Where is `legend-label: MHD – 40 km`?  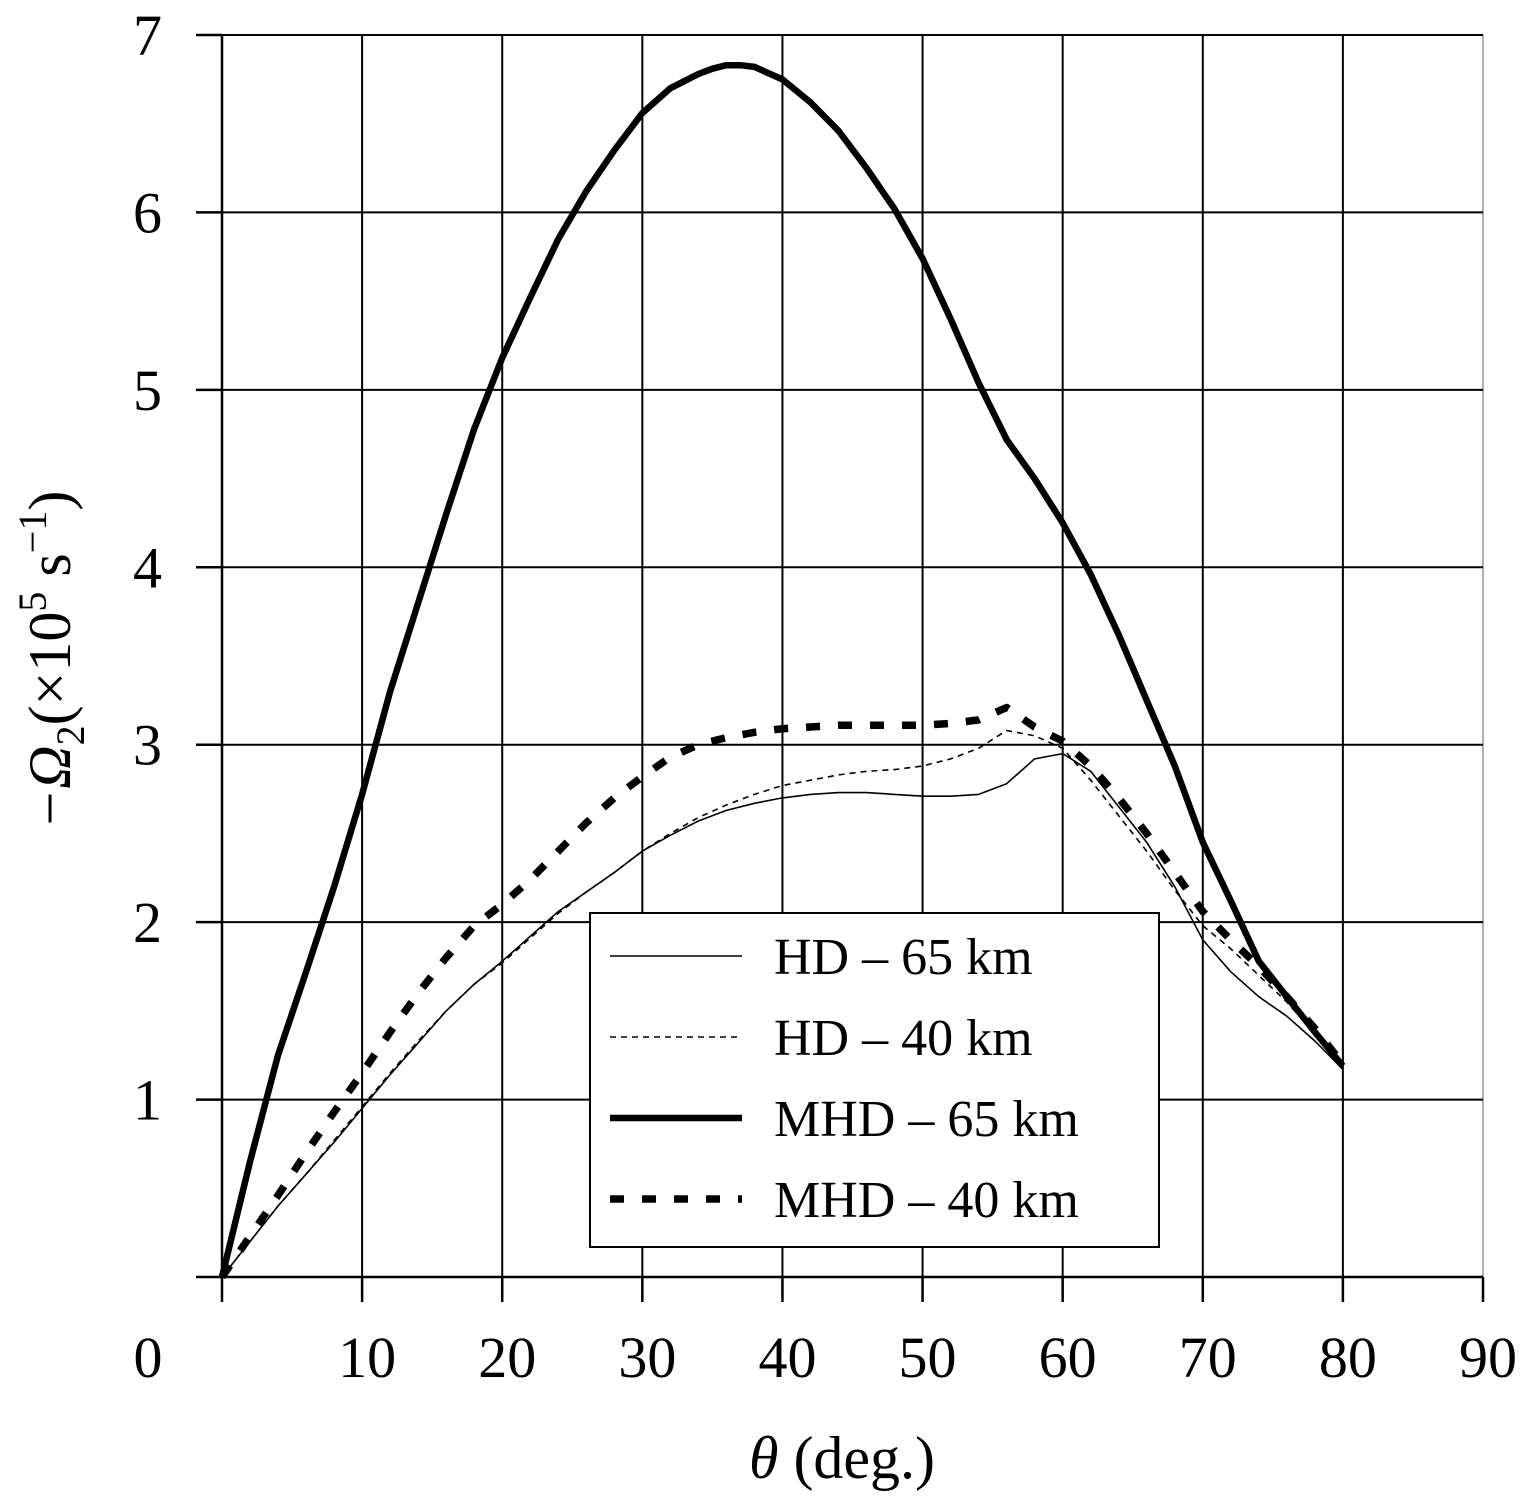 legend-label: MHD – 40 km is located at coordinates (926, 1200).